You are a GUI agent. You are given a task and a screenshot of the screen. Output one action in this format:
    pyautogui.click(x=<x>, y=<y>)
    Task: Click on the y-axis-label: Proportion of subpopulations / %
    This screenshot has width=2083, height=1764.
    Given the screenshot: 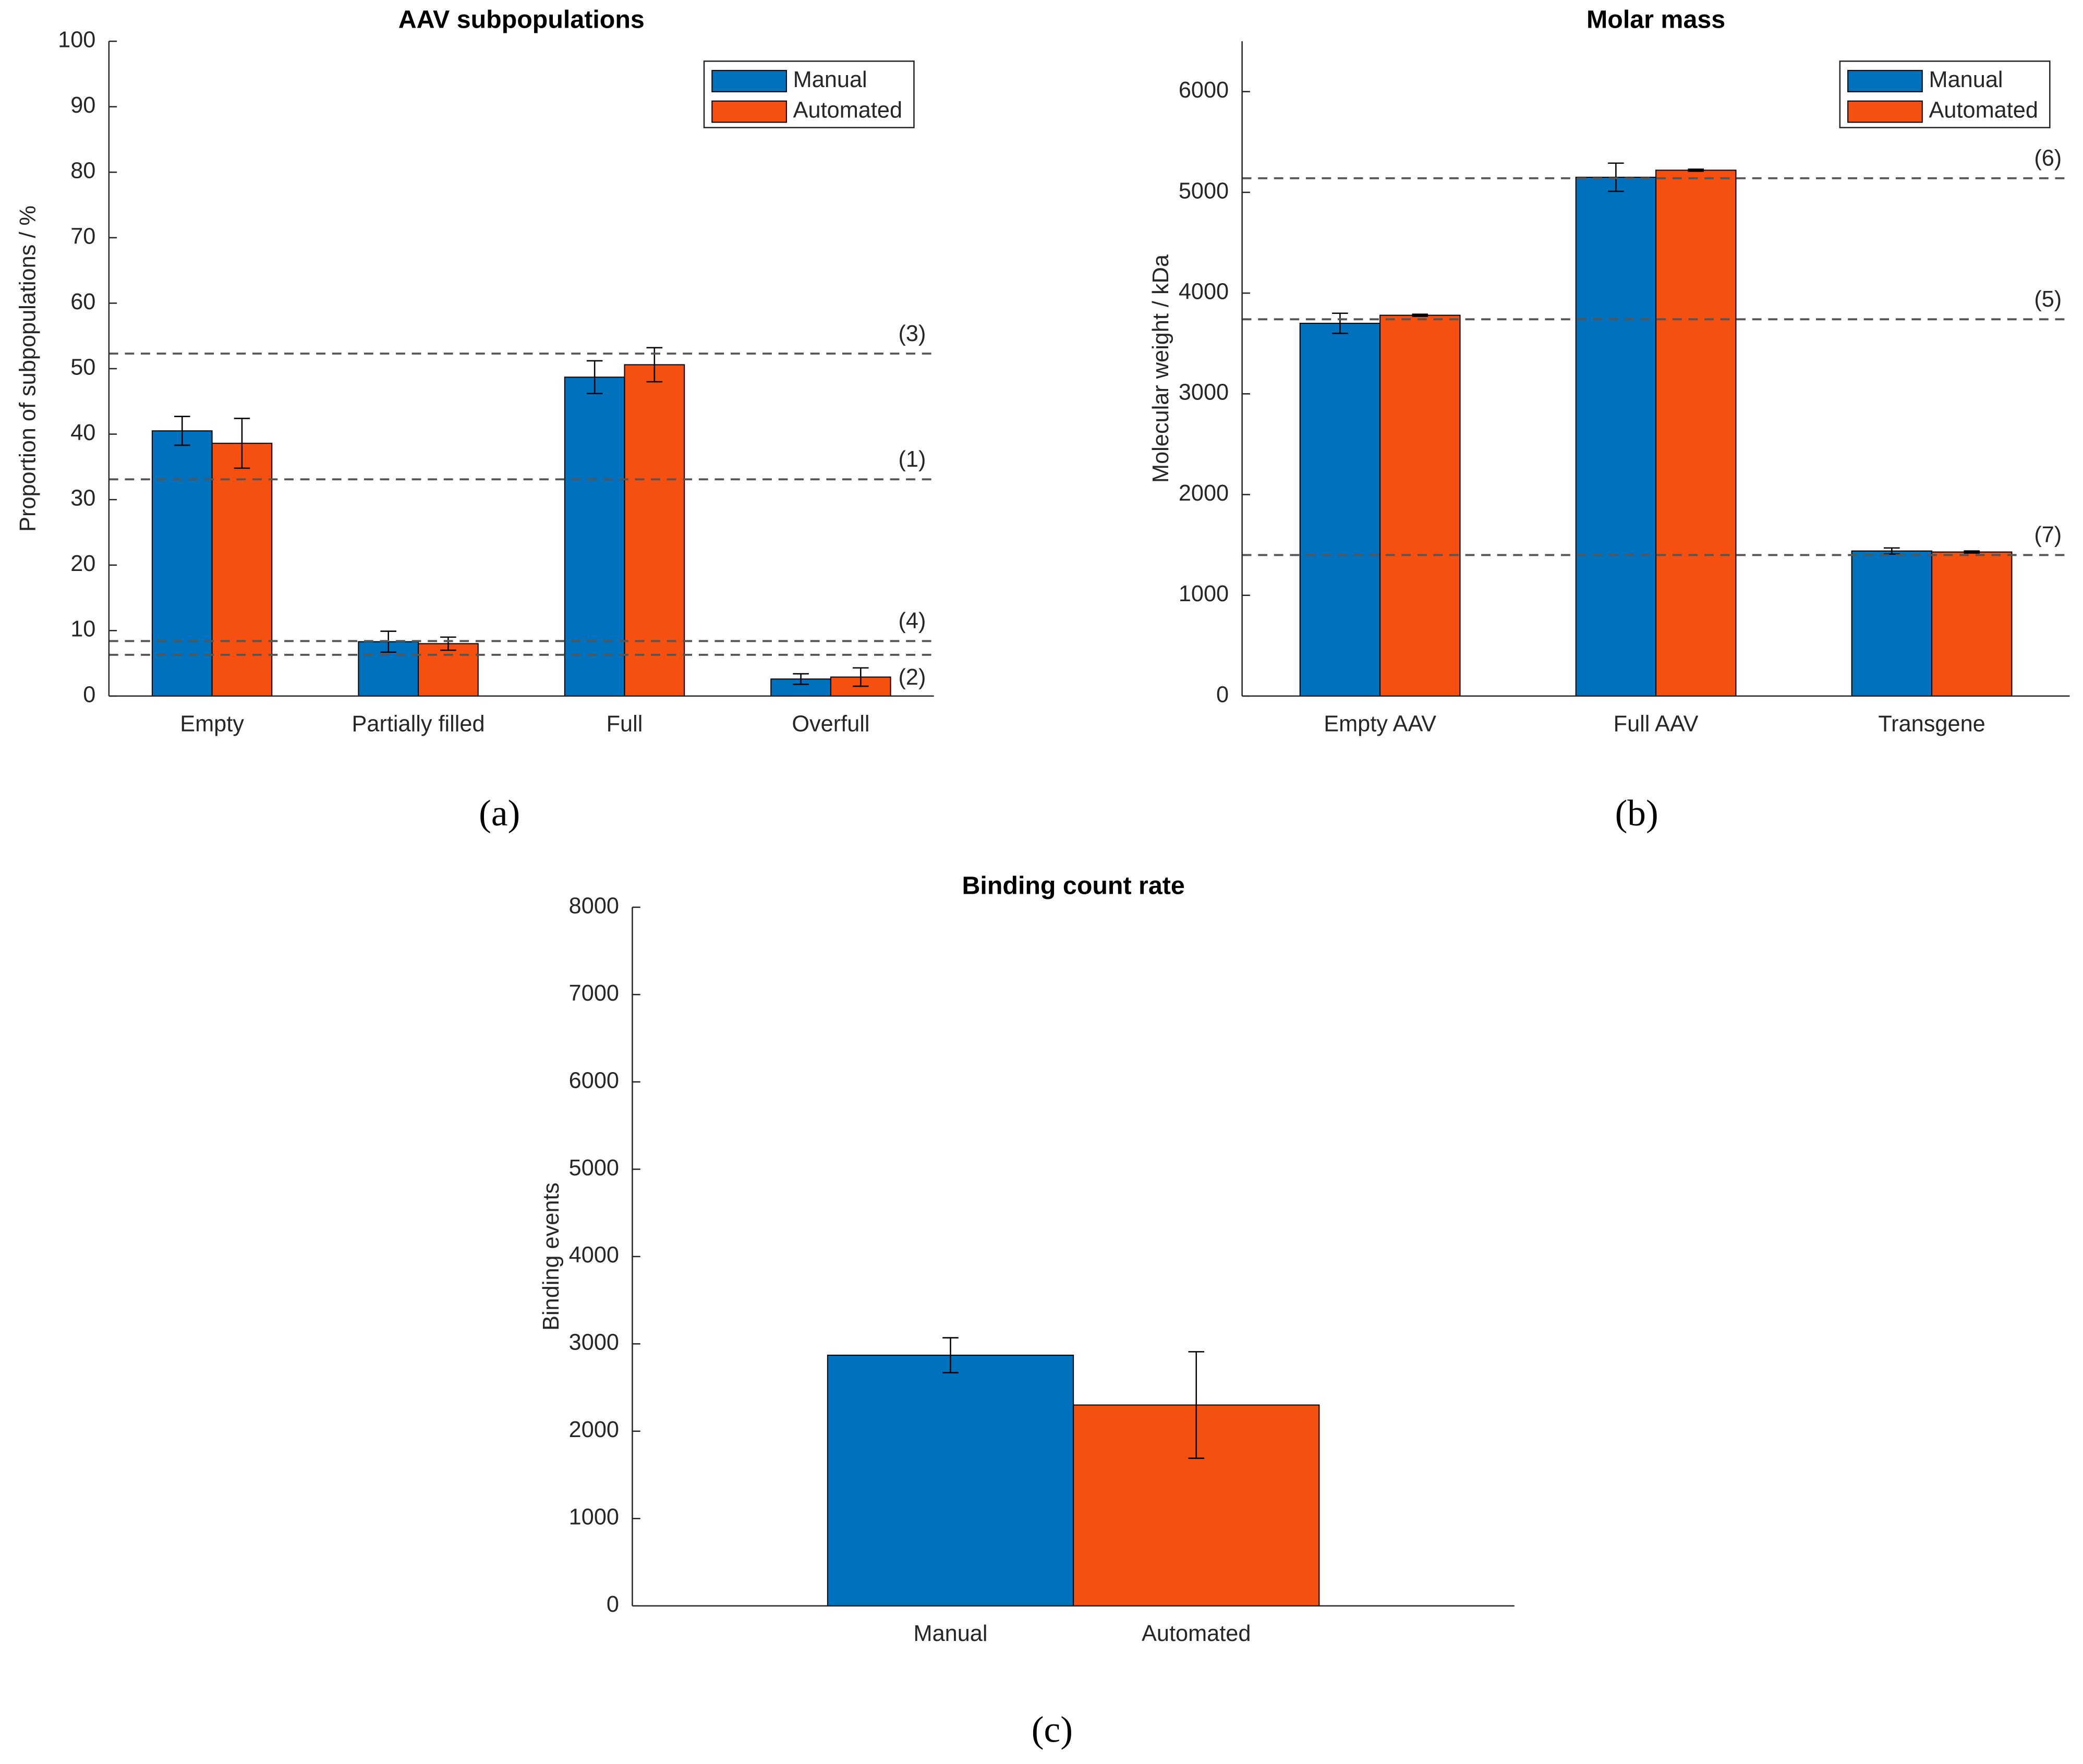 What is the action you would take?
    pyautogui.click(x=27, y=369)
    